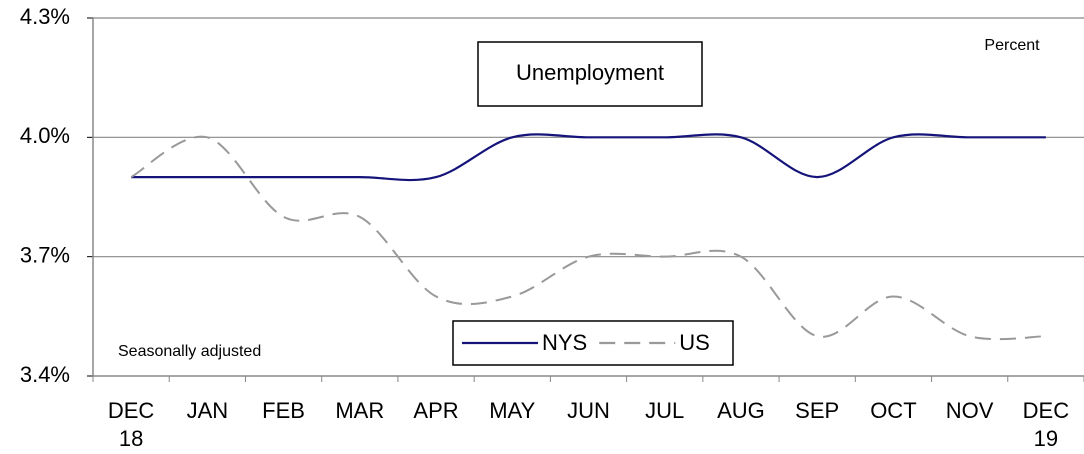 The width and height of the screenshot is (1084, 454). What do you see at coordinates (1012, 45) in the screenshot?
I see `units-note: Percent` at bounding box center [1012, 45].